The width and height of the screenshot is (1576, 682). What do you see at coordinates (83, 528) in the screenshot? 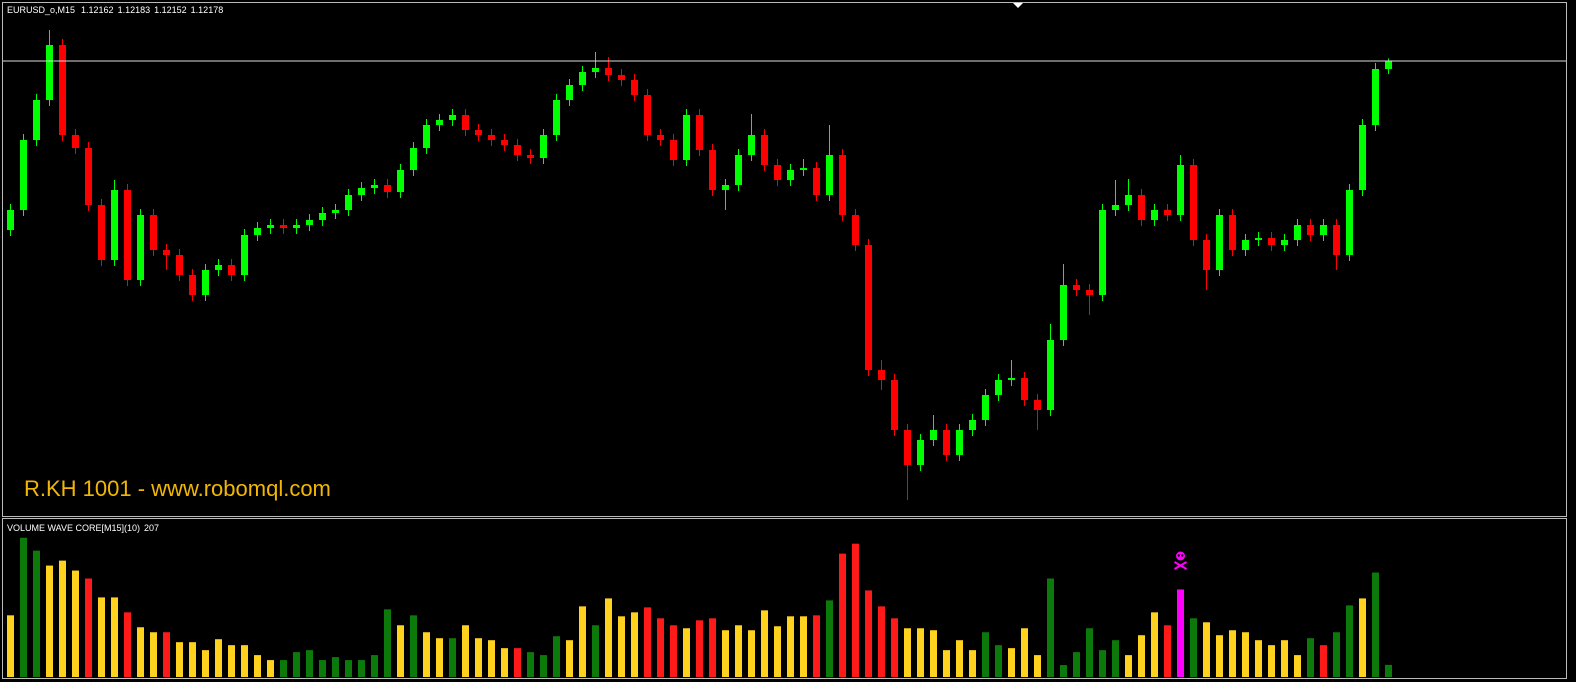
I see `indicator-header: VOLUME WAVE CORE[M15](10) 207` at bounding box center [83, 528].